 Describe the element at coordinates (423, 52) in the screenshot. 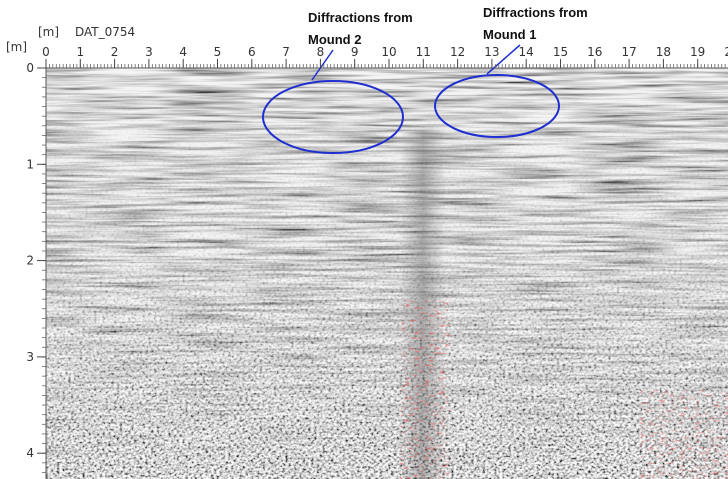

I see `x-tick-label: 11` at that location.